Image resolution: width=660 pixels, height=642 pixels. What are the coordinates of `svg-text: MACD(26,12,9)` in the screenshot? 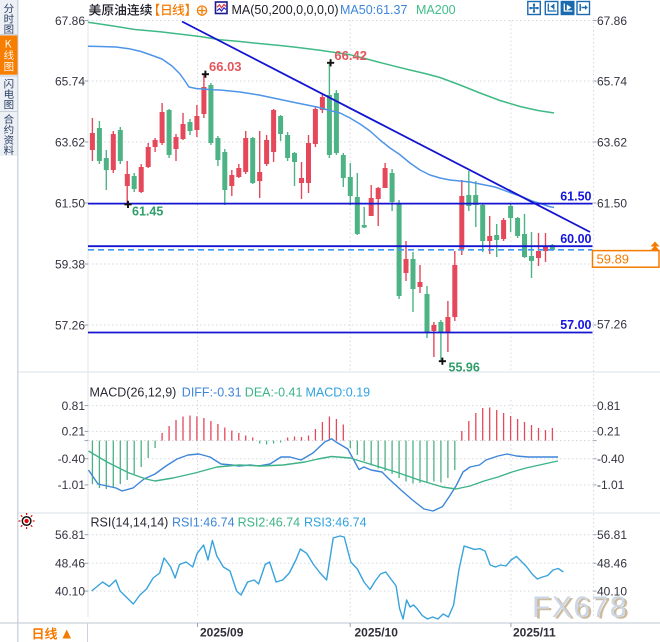 It's located at (133, 393).